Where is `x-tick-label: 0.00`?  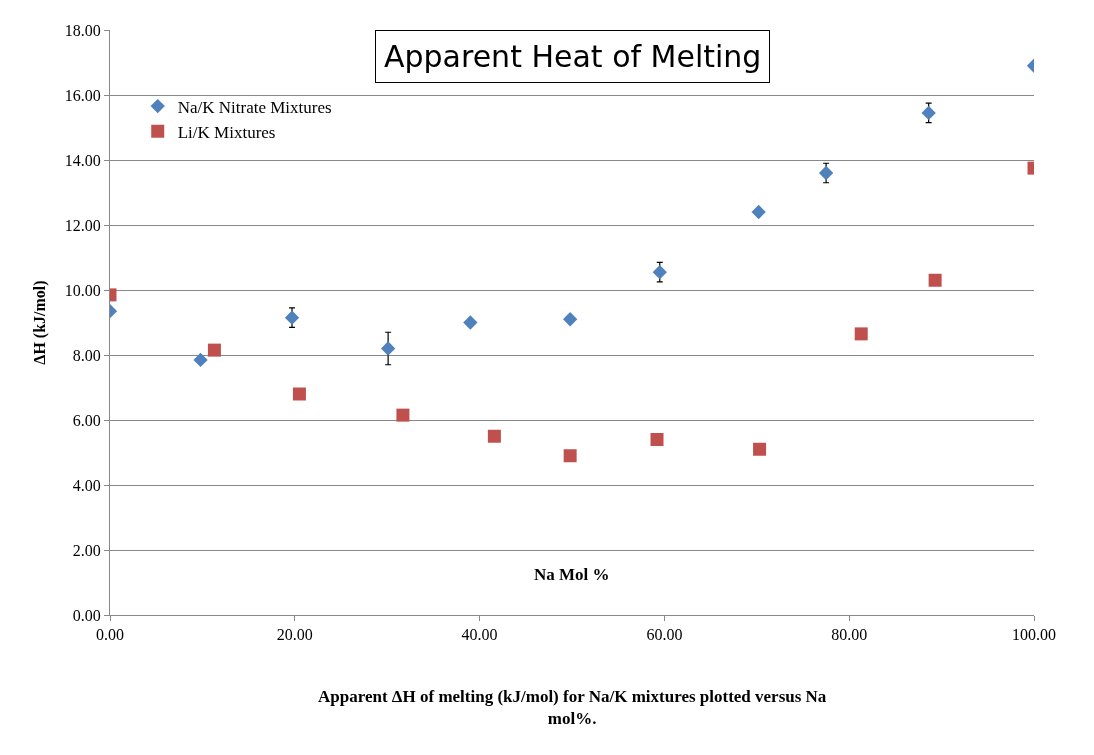 x-tick-label: 0.00 is located at coordinates (110, 635).